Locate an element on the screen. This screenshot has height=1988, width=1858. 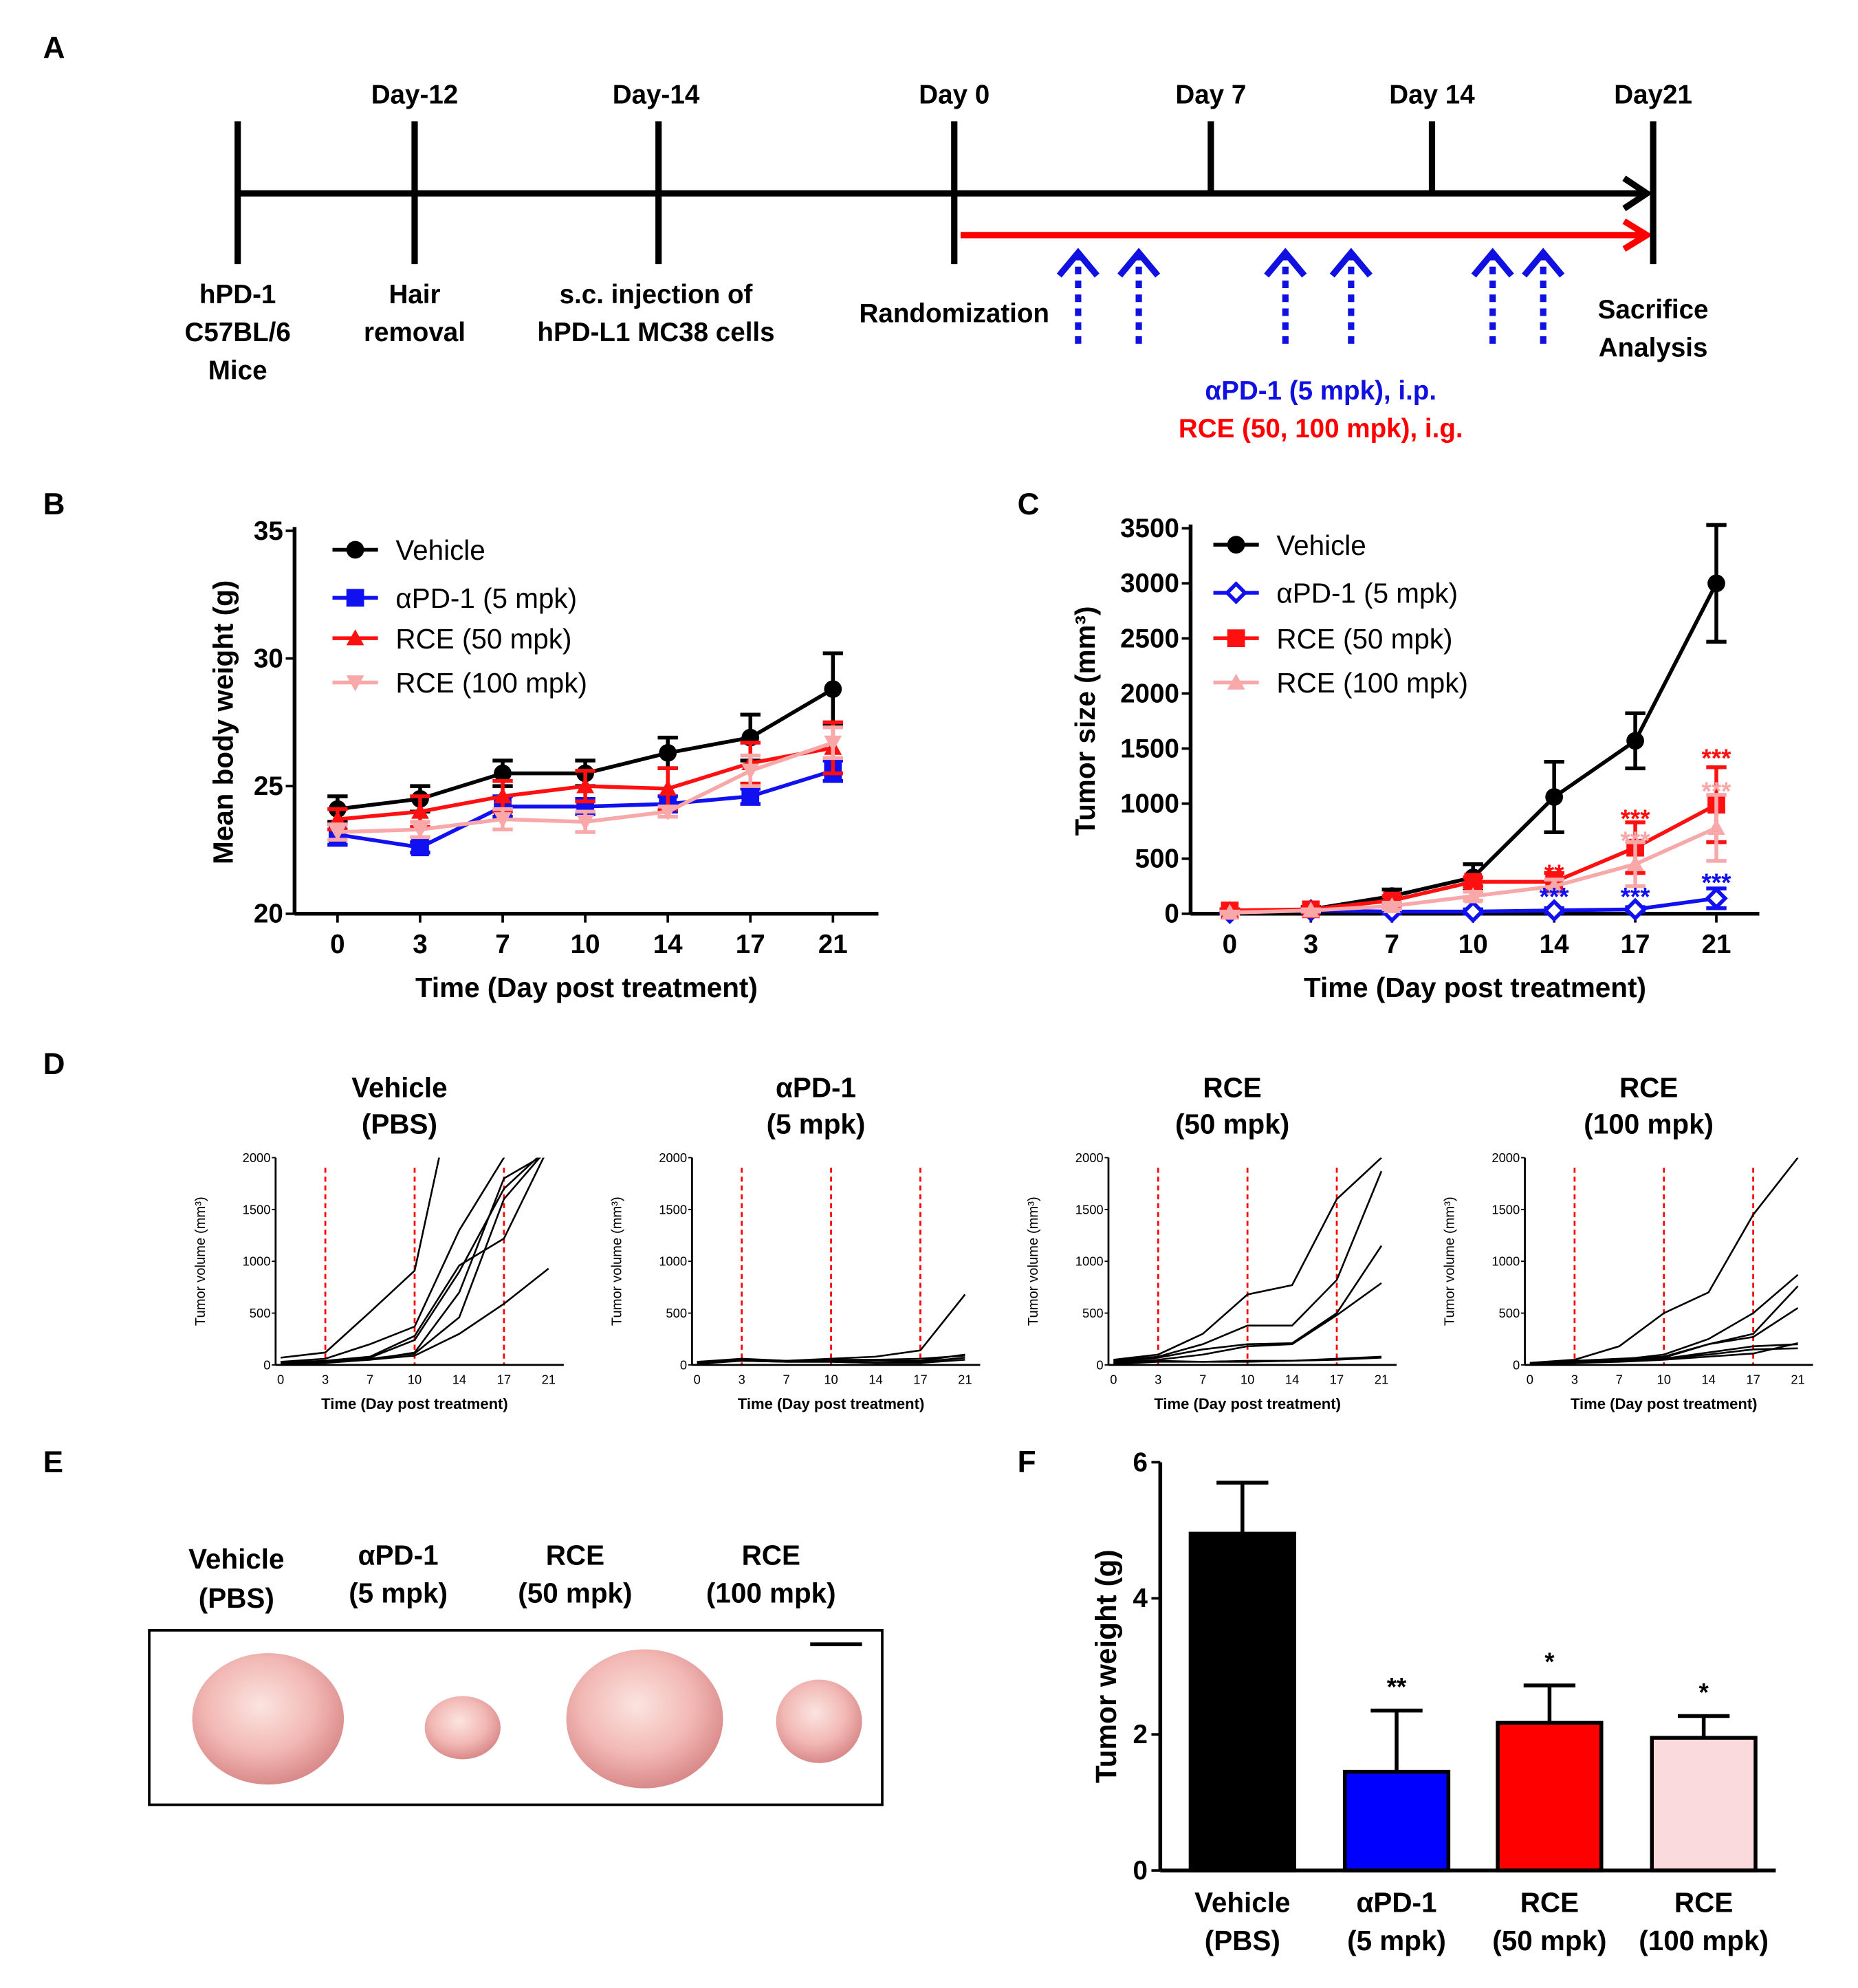
chart-title: (5 mpk) is located at coordinates (816, 1124).